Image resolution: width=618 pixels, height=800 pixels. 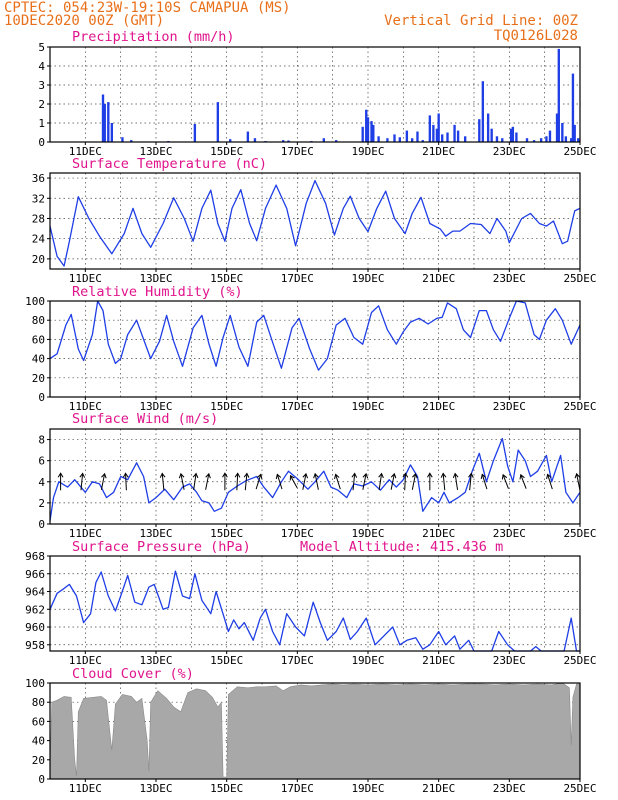 What do you see at coordinates (38, 760) in the screenshot?
I see `cloud-ytick-label: 20` at bounding box center [38, 760].